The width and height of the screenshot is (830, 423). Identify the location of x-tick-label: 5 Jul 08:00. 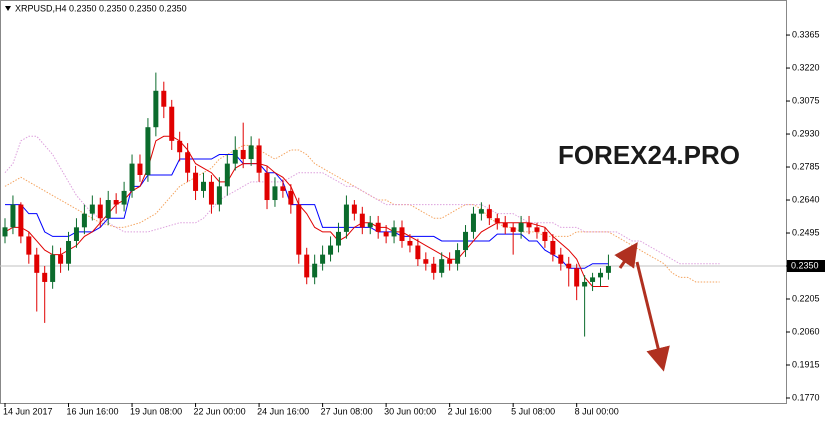
(533, 411).